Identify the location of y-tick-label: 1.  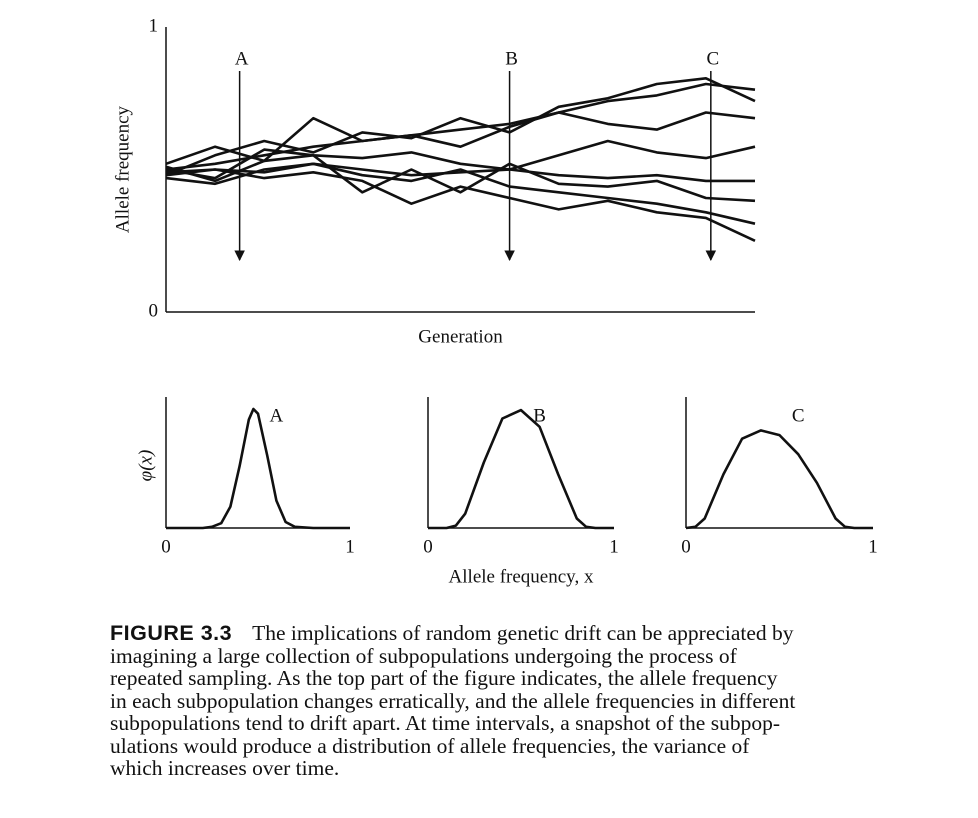
(154, 25).